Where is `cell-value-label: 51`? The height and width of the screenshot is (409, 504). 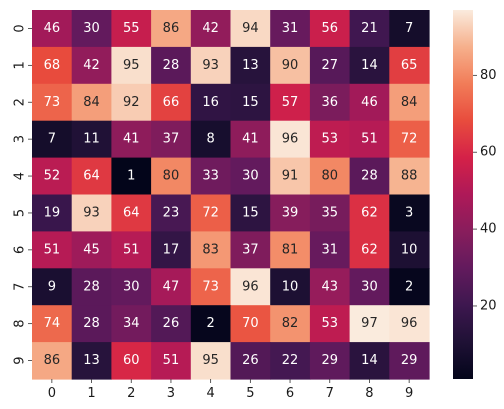
cell-value-label: 51 is located at coordinates (369, 139).